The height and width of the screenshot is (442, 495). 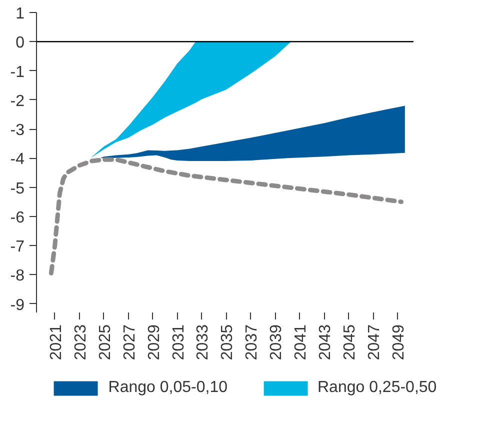 What do you see at coordinates (154, 342) in the screenshot?
I see `x-tick-label: 2029` at bounding box center [154, 342].